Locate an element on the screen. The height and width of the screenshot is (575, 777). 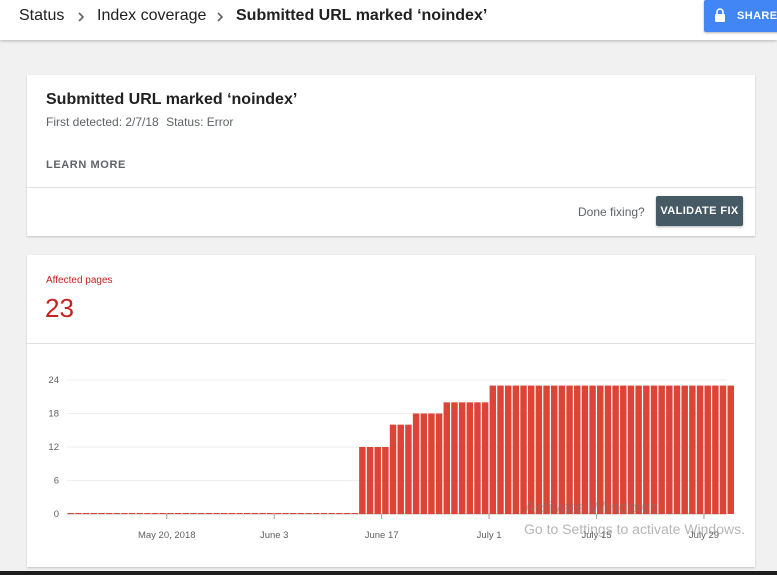
issue-meta: First detected: 2/7/18 Status: Error is located at coordinates (141, 122).